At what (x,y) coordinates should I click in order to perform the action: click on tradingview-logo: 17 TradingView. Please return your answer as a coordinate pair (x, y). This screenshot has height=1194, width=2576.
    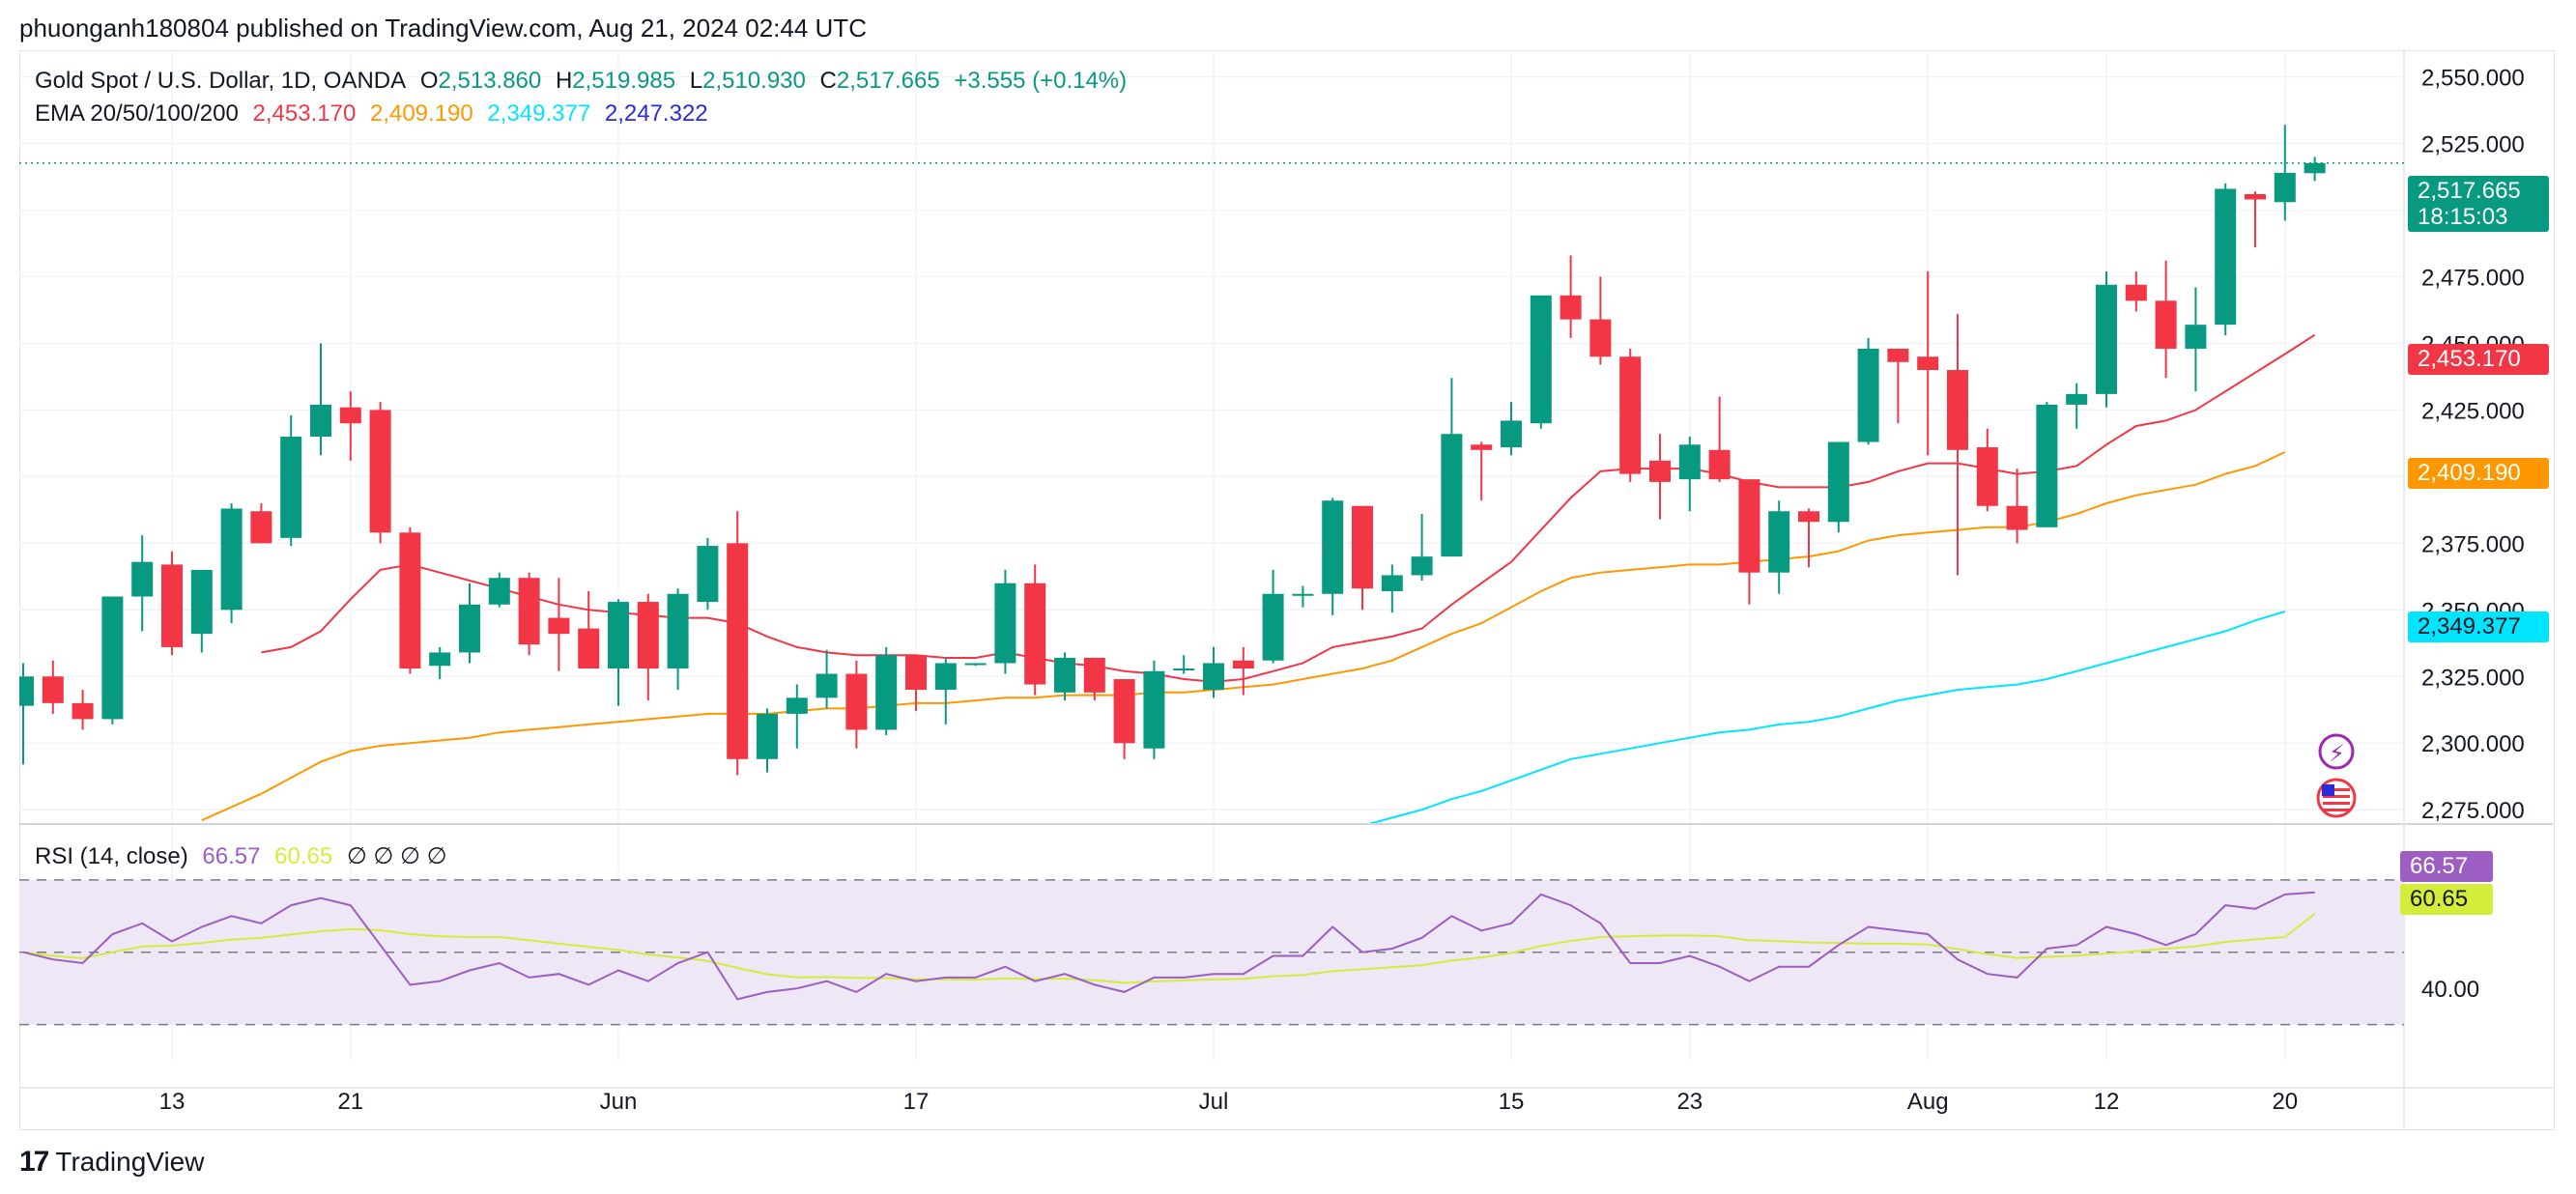
    Looking at the image, I should click on (112, 1162).